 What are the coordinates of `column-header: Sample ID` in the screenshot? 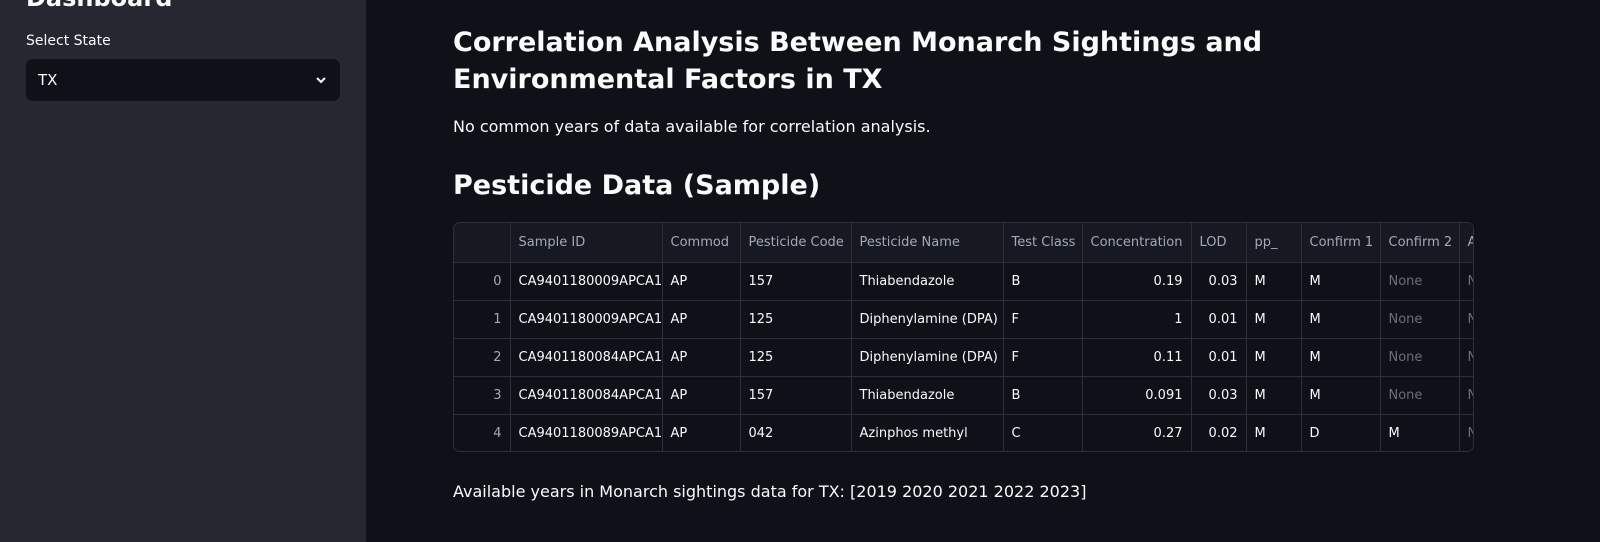 It's located at (586, 243).